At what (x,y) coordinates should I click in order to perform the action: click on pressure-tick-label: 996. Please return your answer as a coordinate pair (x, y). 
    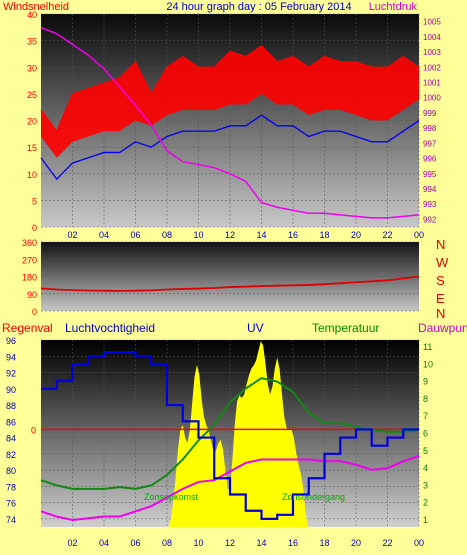
    Looking at the image, I should click on (430, 159).